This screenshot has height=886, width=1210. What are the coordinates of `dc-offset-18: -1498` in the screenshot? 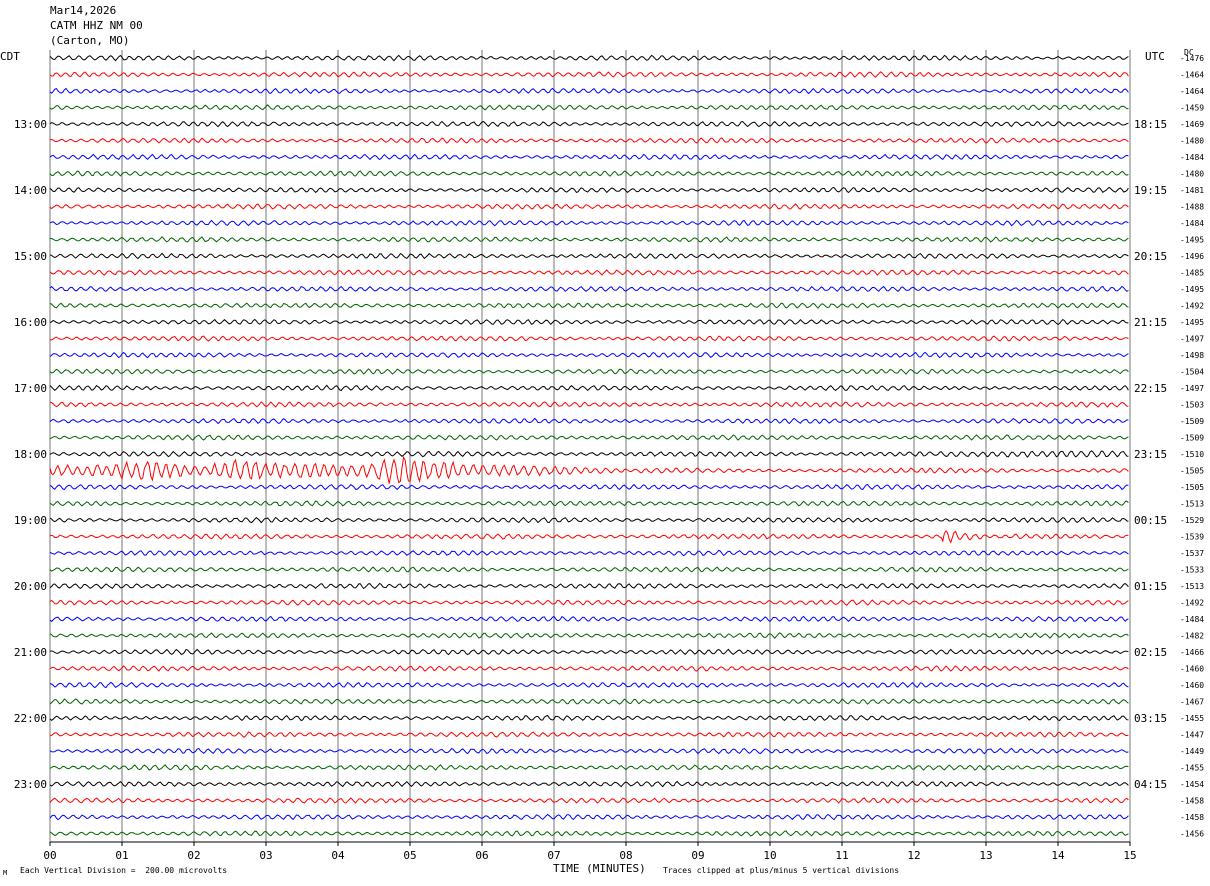 It's located at (1192, 355).